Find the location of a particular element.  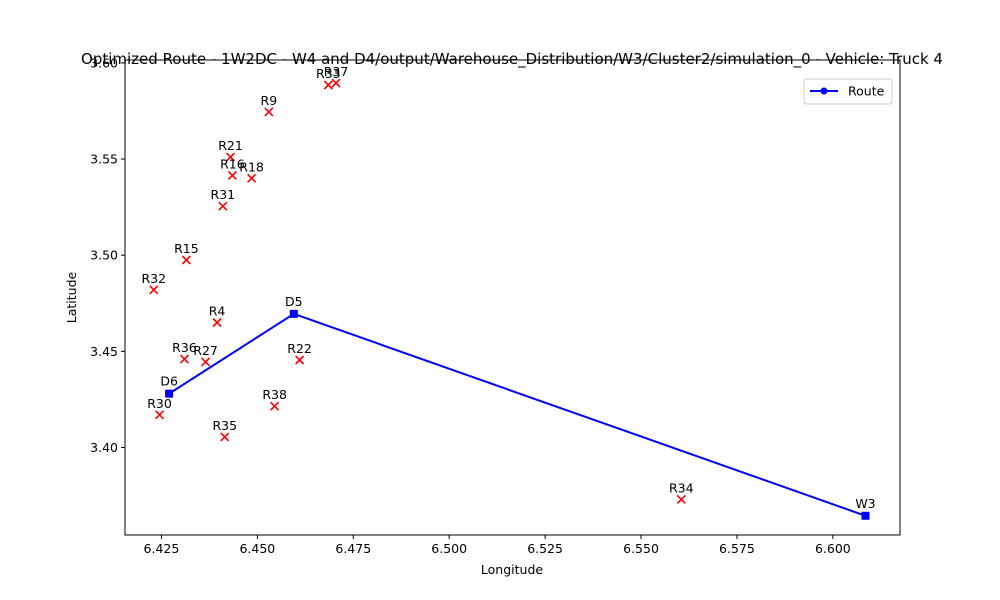

x-tick-label: 6.575 is located at coordinates (737, 548).